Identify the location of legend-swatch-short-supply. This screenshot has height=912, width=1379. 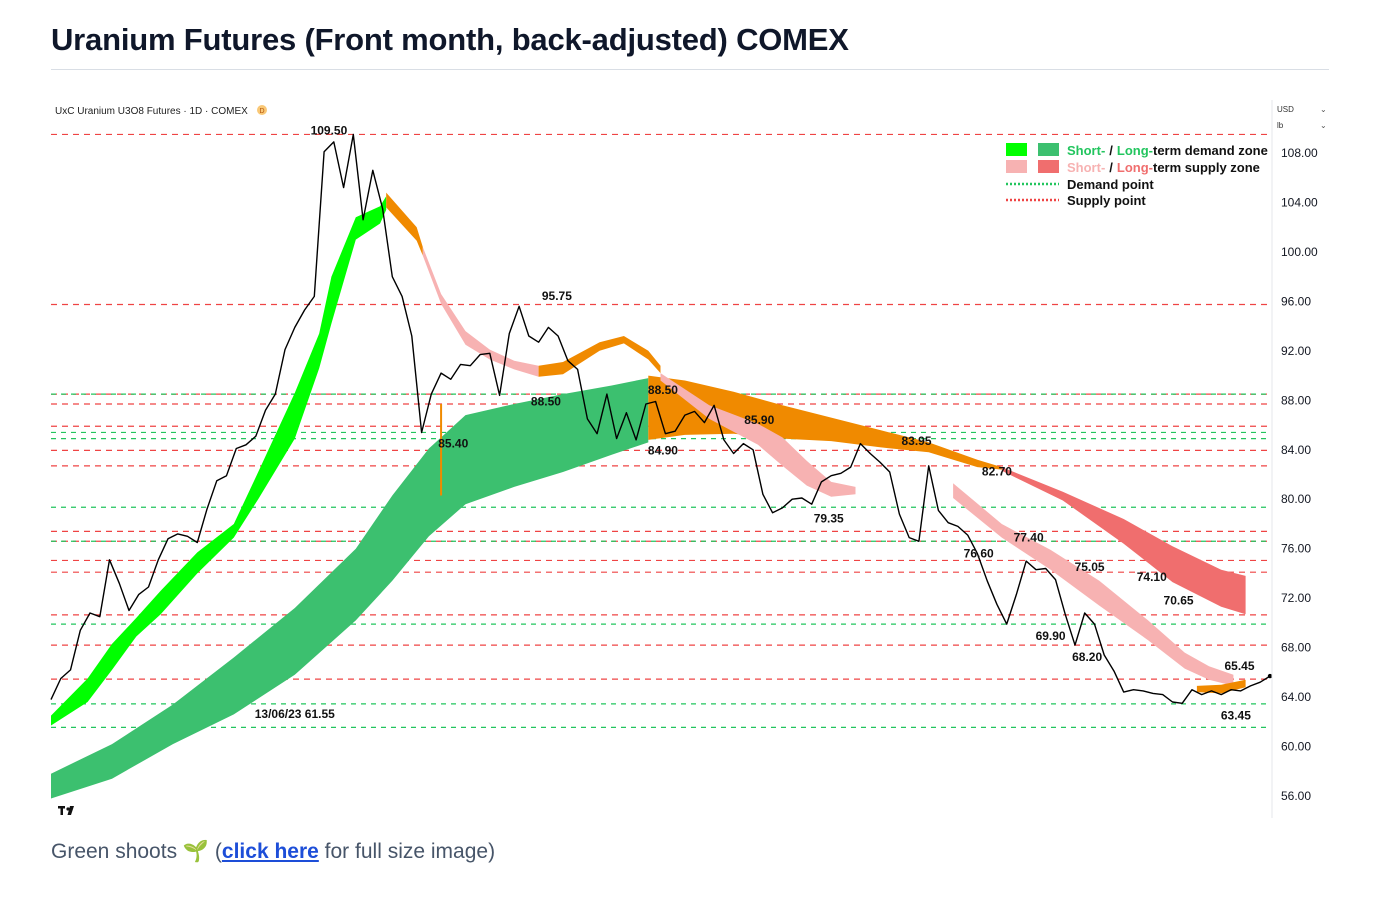
(1016, 166).